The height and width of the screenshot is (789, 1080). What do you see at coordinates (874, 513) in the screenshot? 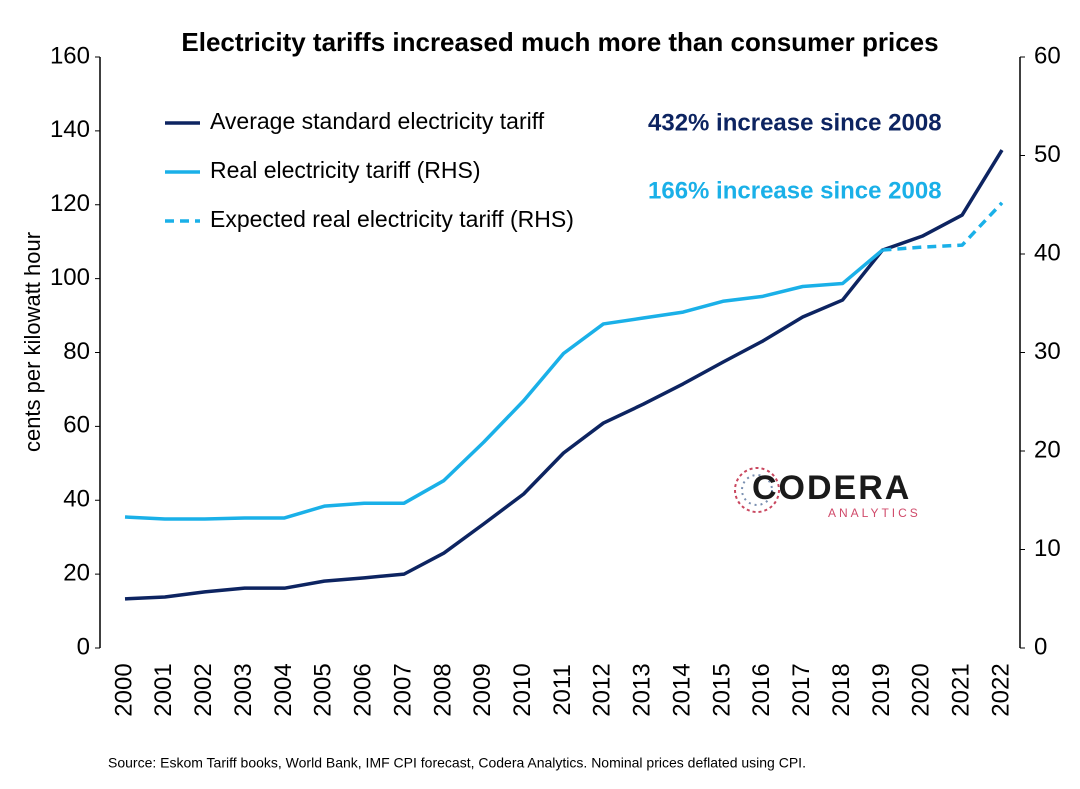
I see `logo-subtext: ANALYTICS` at bounding box center [874, 513].